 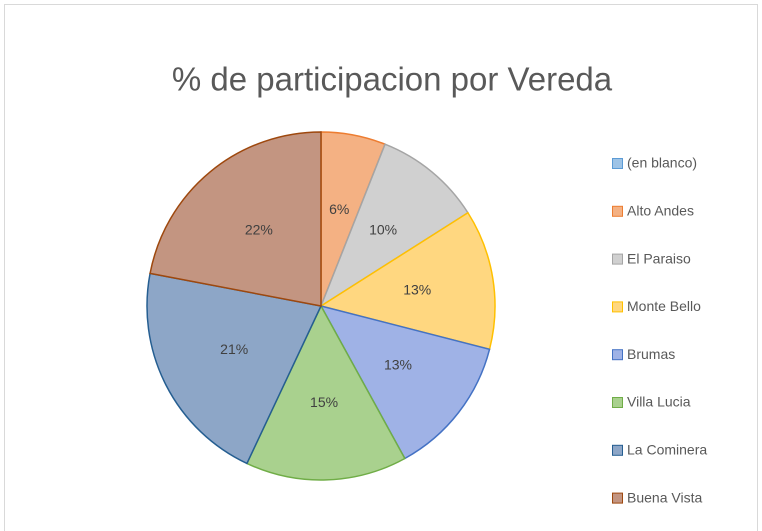 I want to click on legend-label: Alto Andes, so click(x=660, y=211).